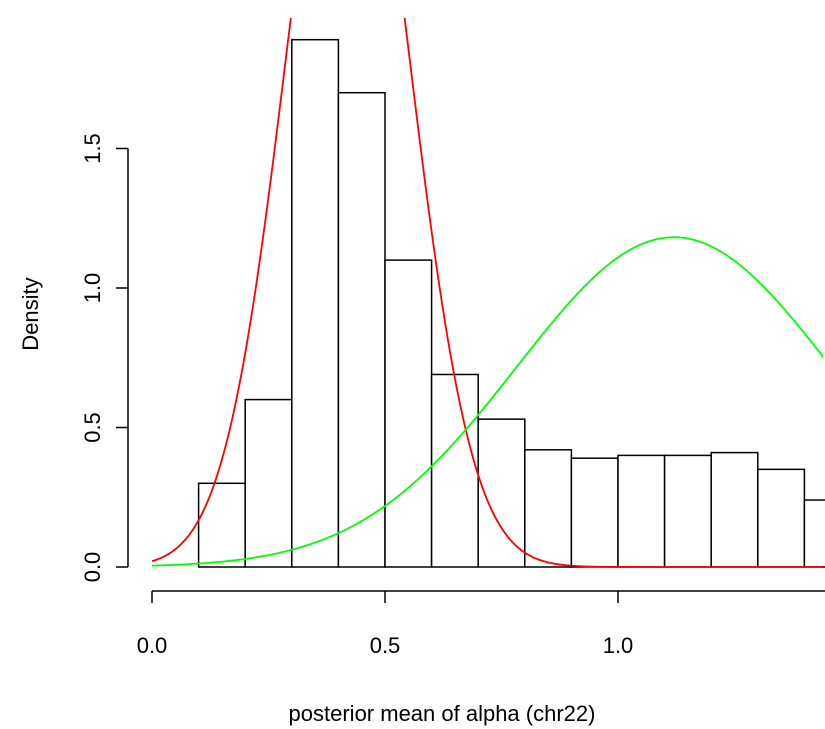 Image resolution: width=825 pixels, height=729 pixels. What do you see at coordinates (385, 645) in the screenshot?
I see `x-tick-label: 0.5` at bounding box center [385, 645].